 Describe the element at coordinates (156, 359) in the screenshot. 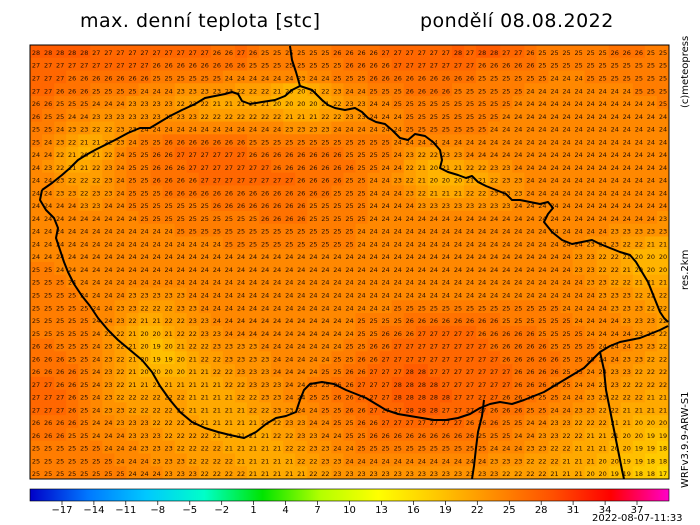

I see `temperature-value: 19` at that location.